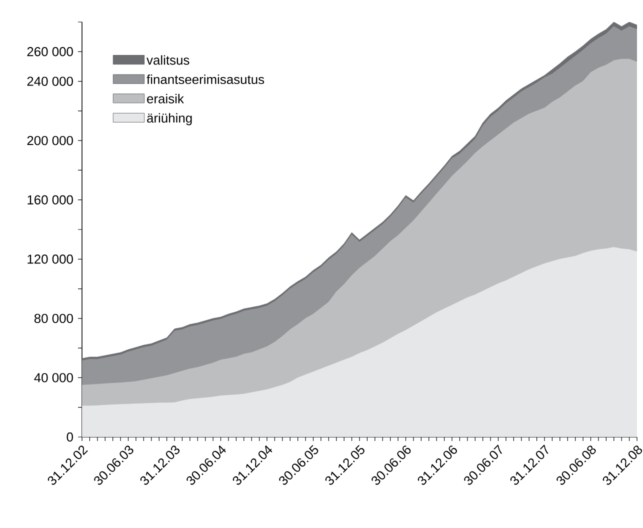 This screenshot has height=528, width=643. I want to click on y-tick-label: 240 000, so click(50, 81).